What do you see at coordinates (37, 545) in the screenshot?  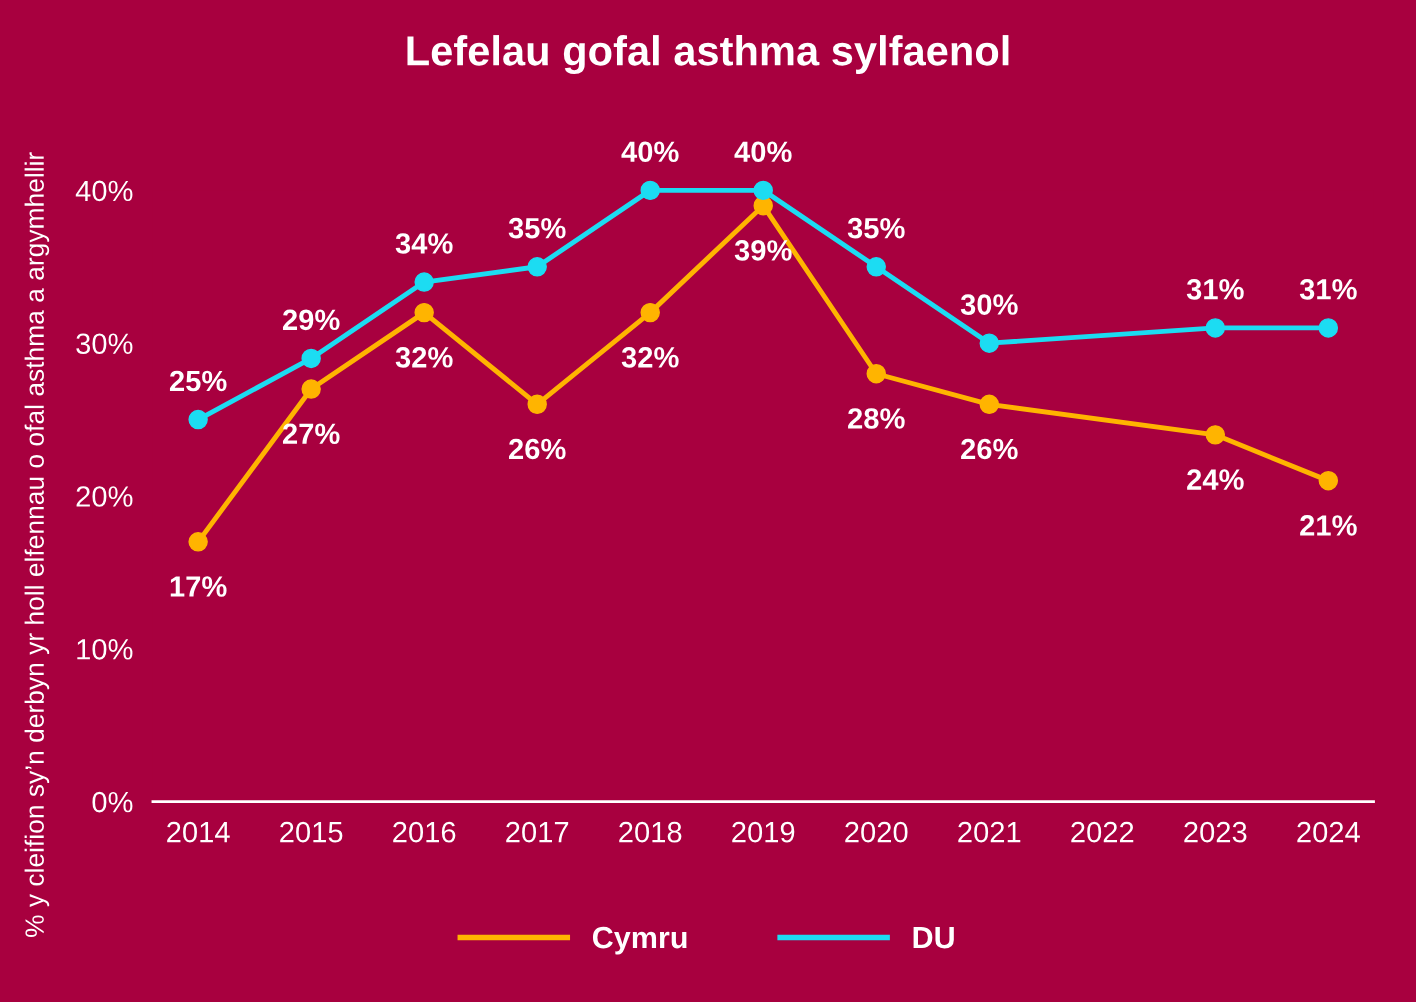 I see `y-axis-title: % y cleifion sy’n derbyn yr holl elfennau o ofal asthma a argymhellir` at bounding box center [37, 545].